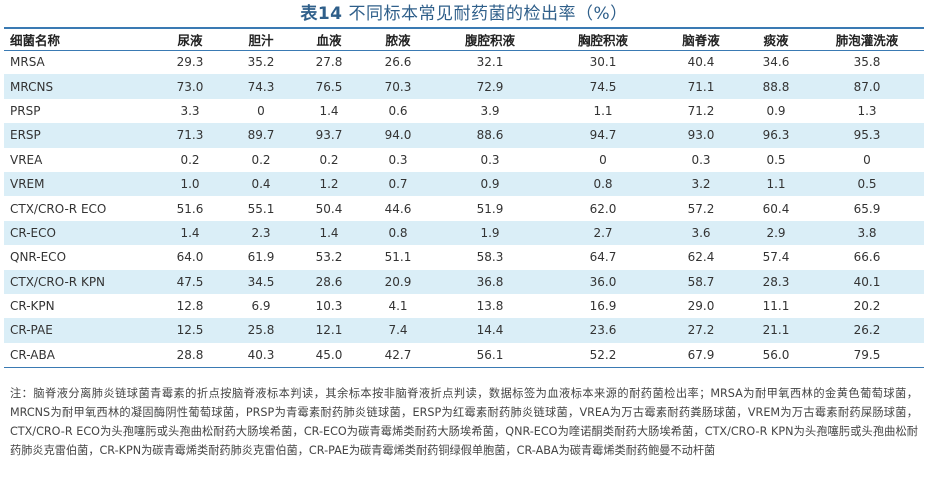  Describe the element at coordinates (464, 306) in the screenshot. I see `table-row: CR-KPN 12.8 6.9 10.3 4.1 13.8 16.9 29.0 11.1 20.2` at that location.